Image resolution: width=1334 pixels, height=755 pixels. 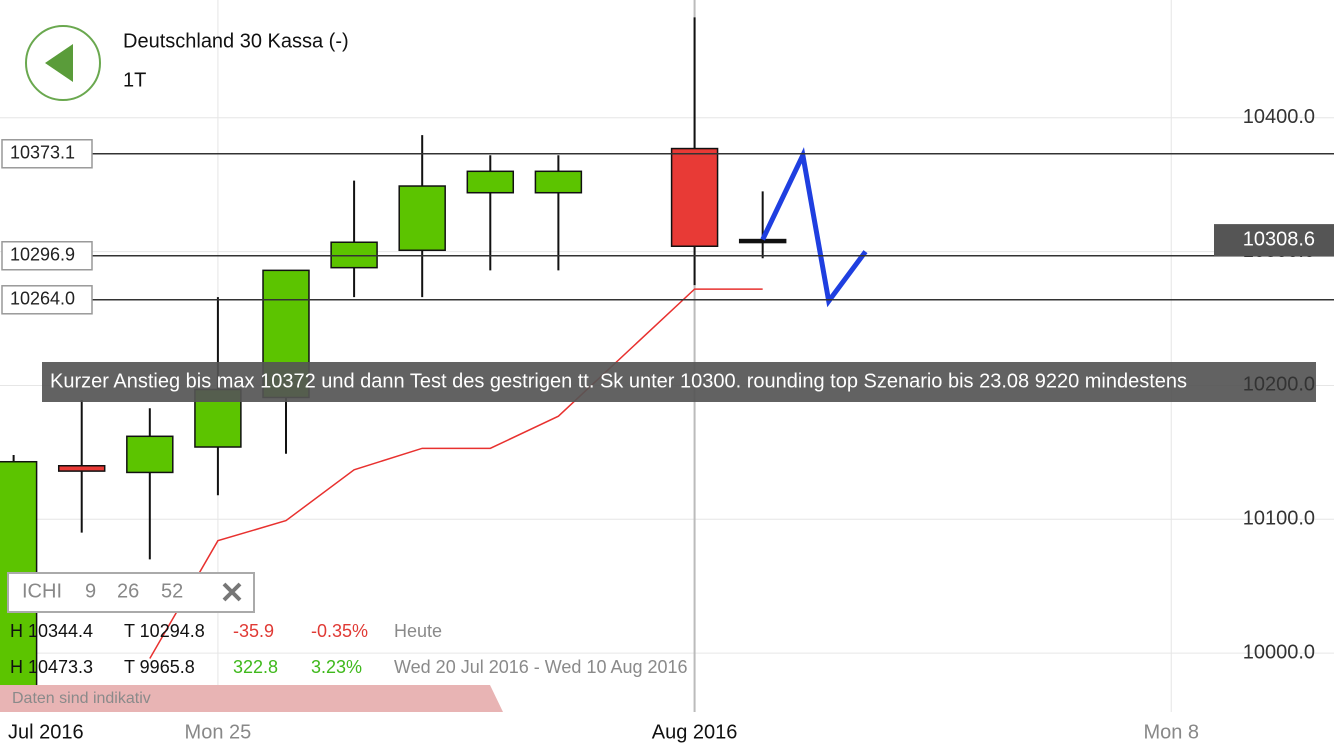 I want to click on stat-low: T 9965.8, so click(x=159, y=667).